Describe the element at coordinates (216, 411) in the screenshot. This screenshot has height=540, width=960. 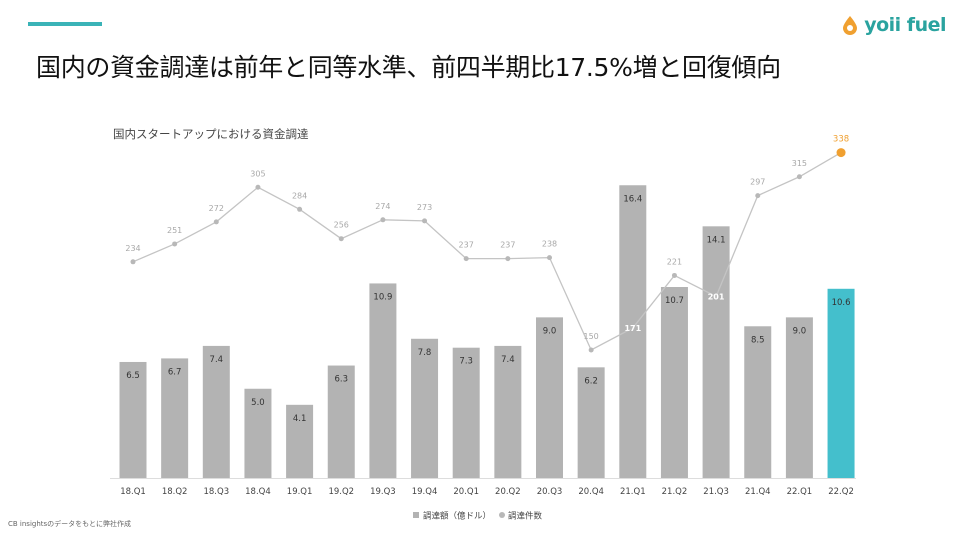
I see `bar-18.Q3` at that location.